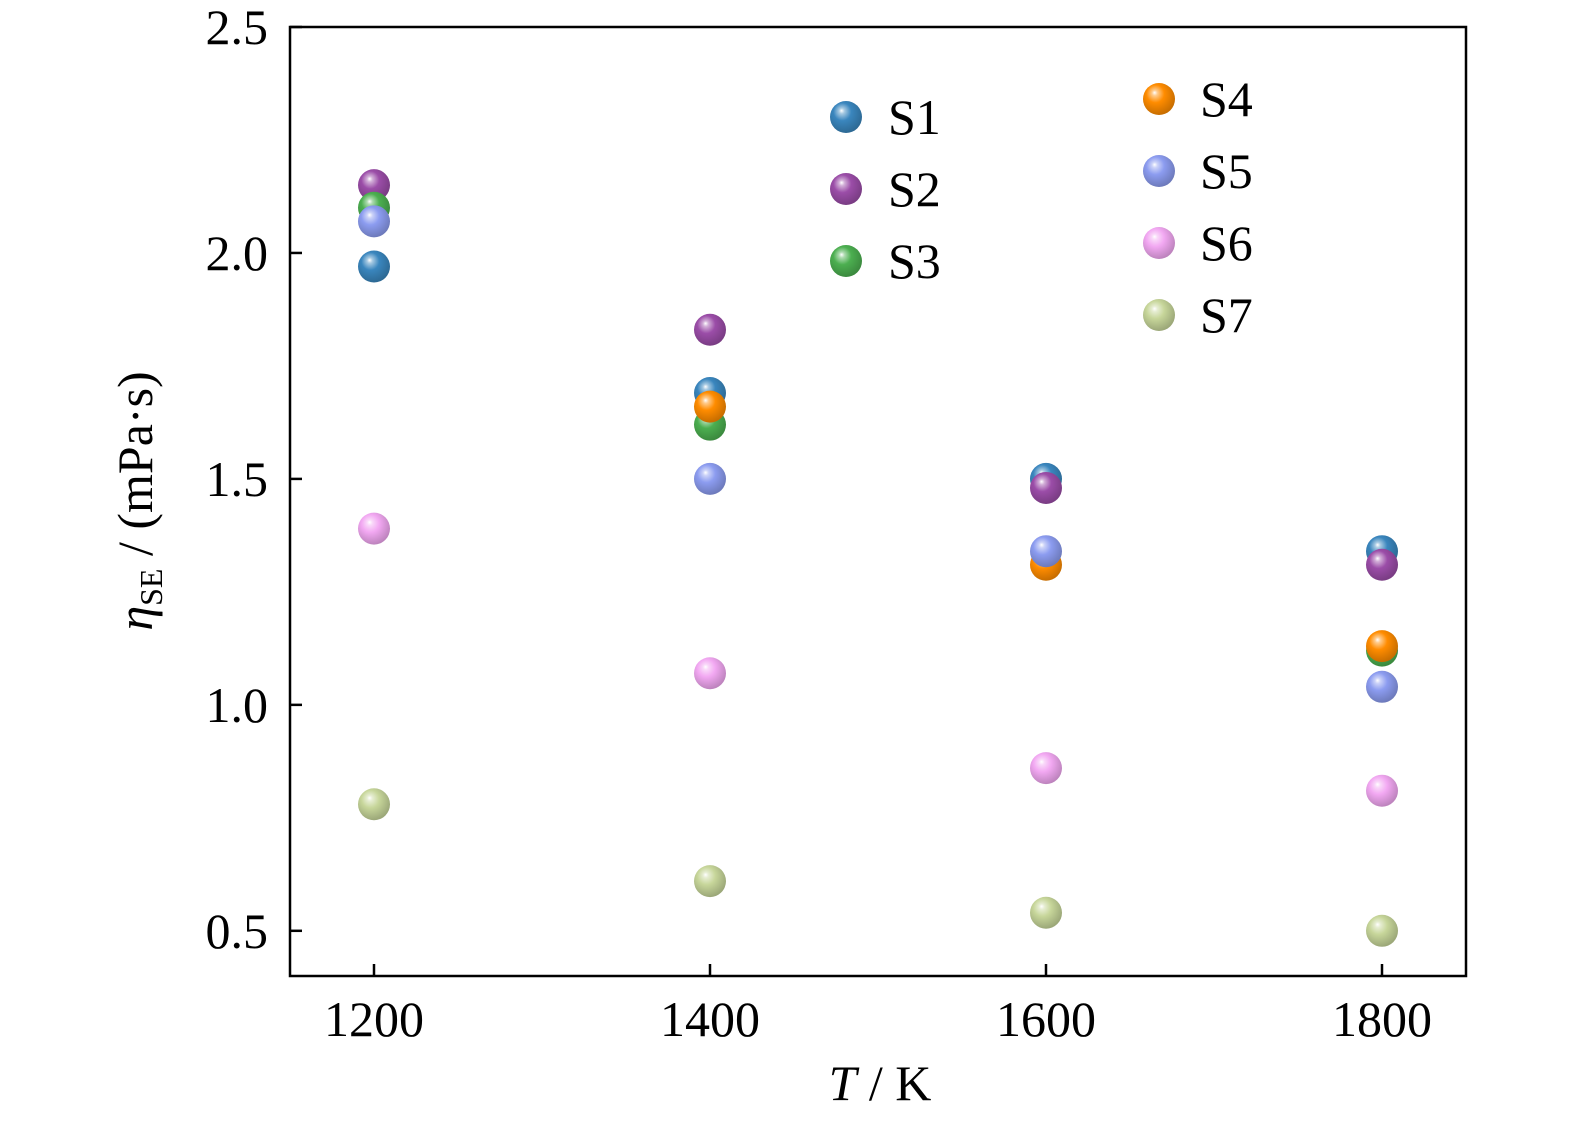  What do you see at coordinates (914, 189) in the screenshot?
I see `legend-label-s2: S2` at bounding box center [914, 189].